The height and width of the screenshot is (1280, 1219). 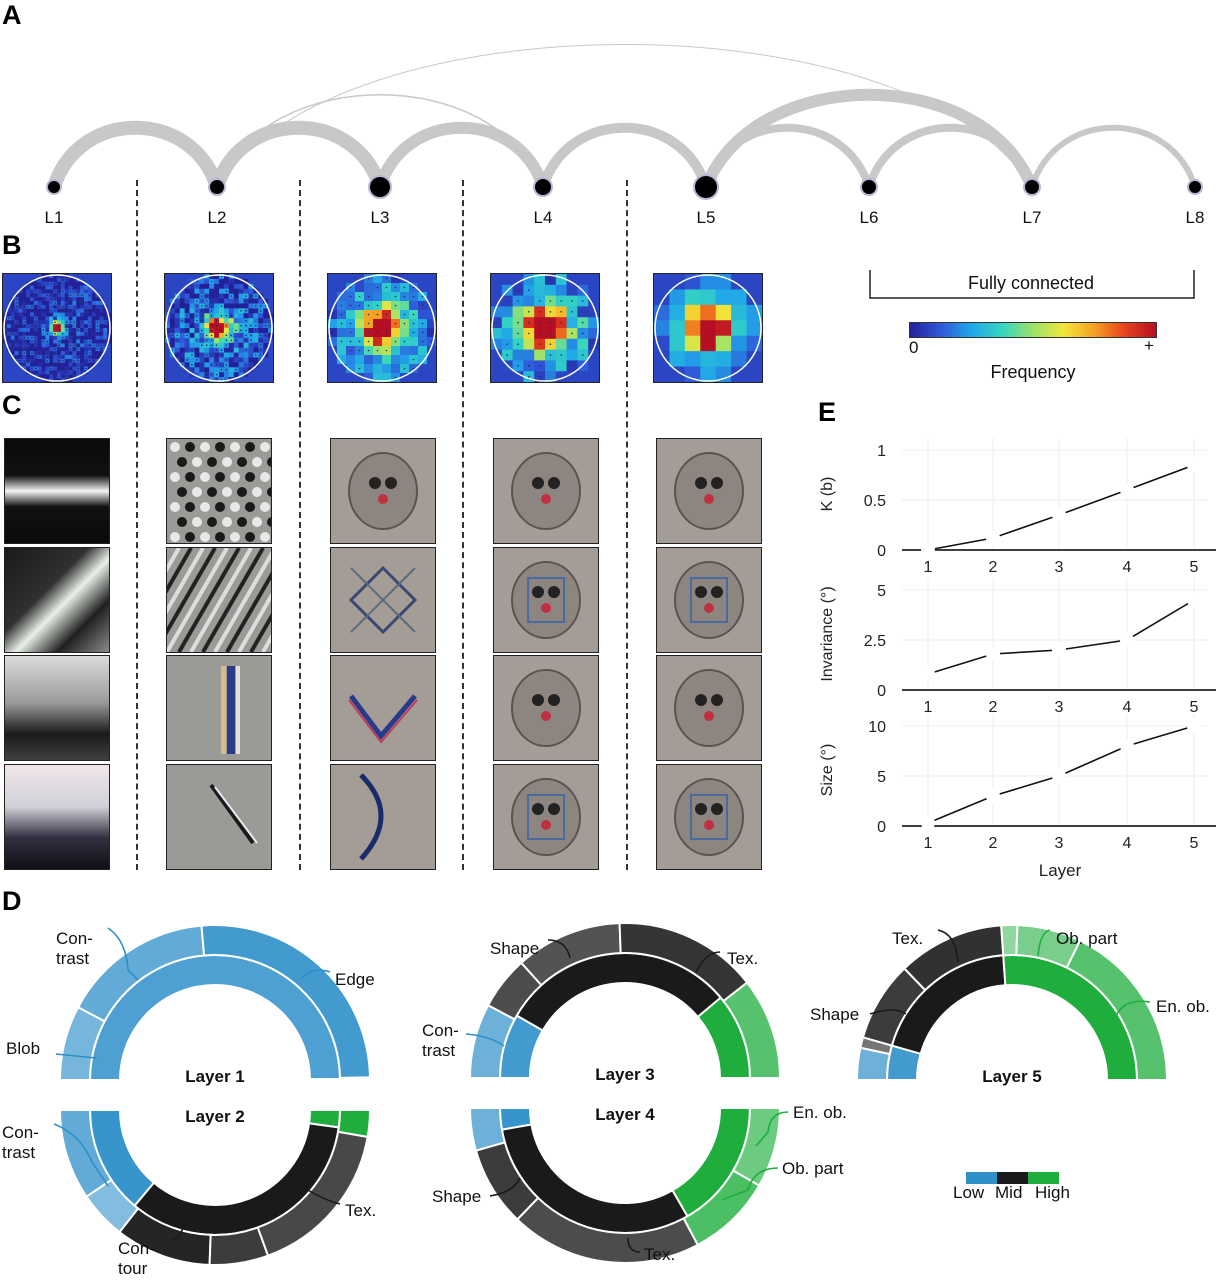 I want to click on layer1-ring-segment, so click(x=285, y=1001).